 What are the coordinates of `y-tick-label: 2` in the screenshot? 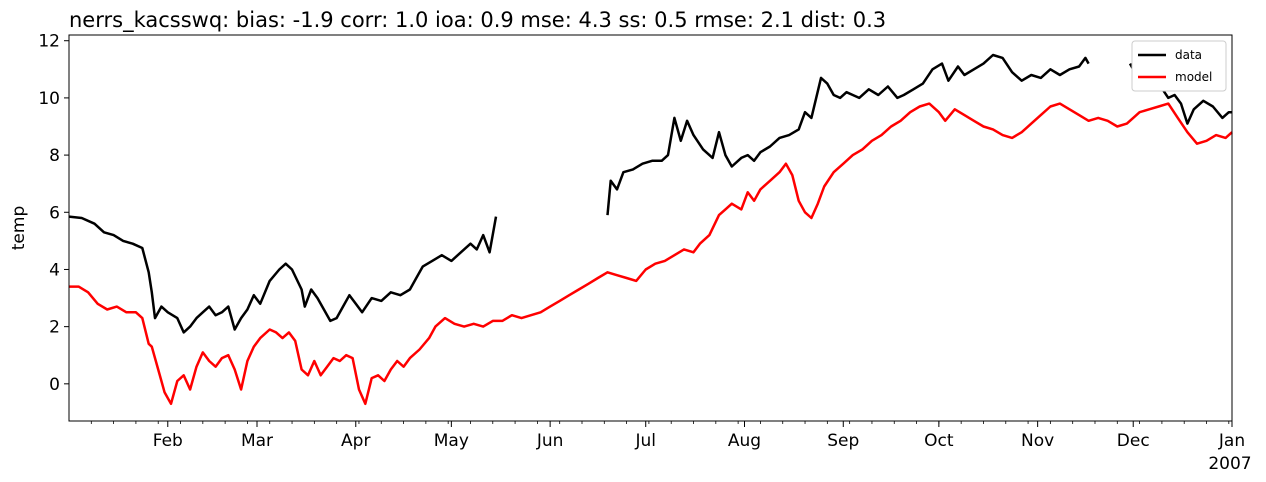 It's located at (54, 328).